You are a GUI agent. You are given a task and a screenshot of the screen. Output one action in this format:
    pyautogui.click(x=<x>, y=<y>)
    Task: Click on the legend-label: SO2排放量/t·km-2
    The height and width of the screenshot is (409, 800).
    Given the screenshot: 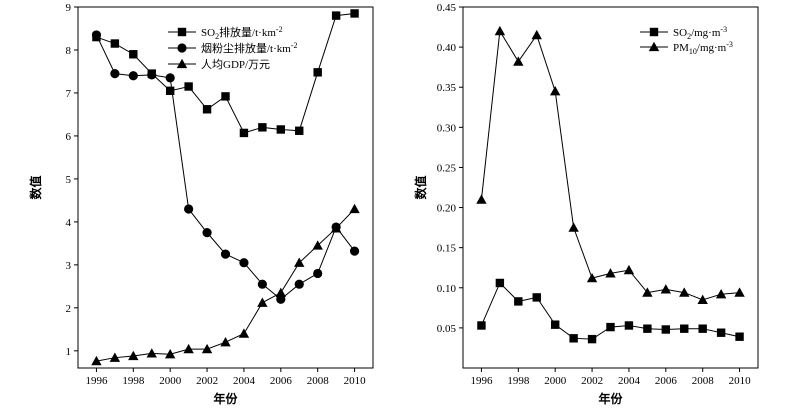 What is the action you would take?
    pyautogui.click(x=242, y=33)
    